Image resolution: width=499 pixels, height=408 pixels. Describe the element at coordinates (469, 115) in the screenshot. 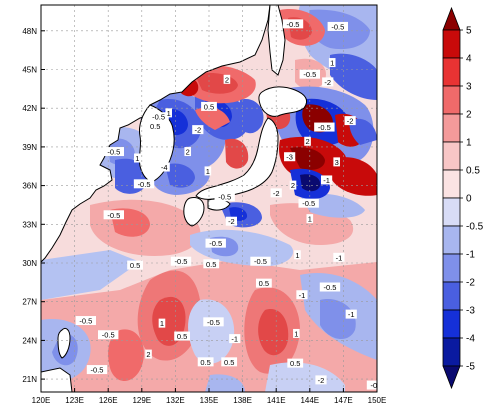

I see `colorbar-label: 2` at that location.